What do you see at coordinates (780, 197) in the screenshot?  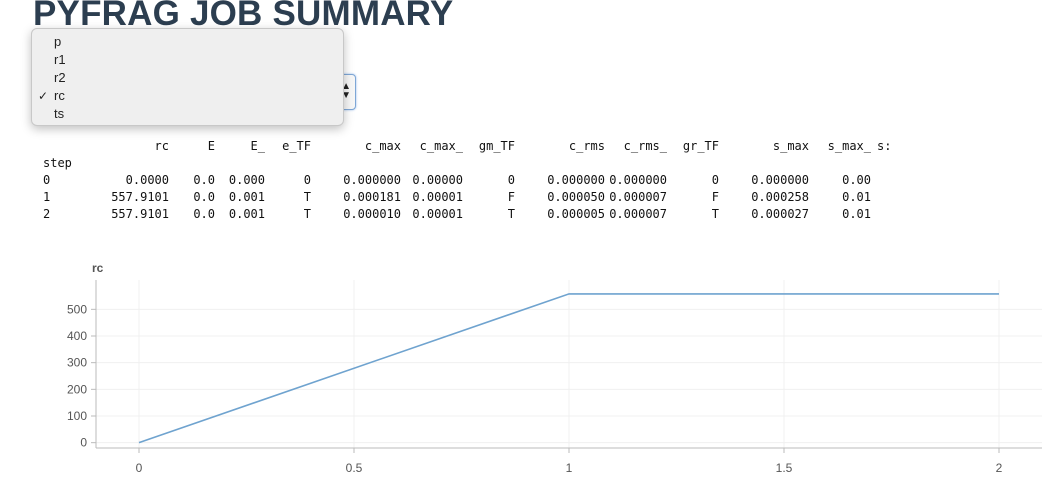 I see `table-cell: 0.000258` at bounding box center [780, 197].